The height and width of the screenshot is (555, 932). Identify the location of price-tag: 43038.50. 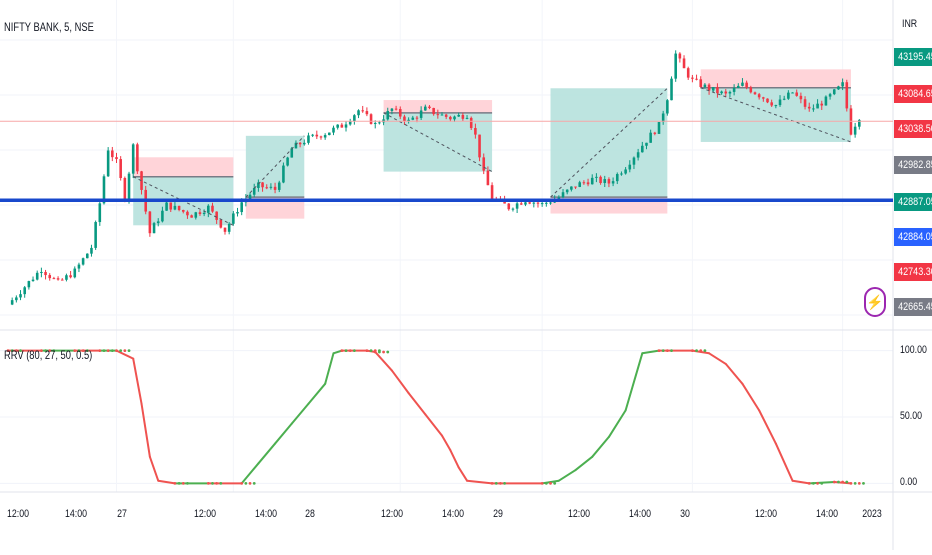
(913, 129).